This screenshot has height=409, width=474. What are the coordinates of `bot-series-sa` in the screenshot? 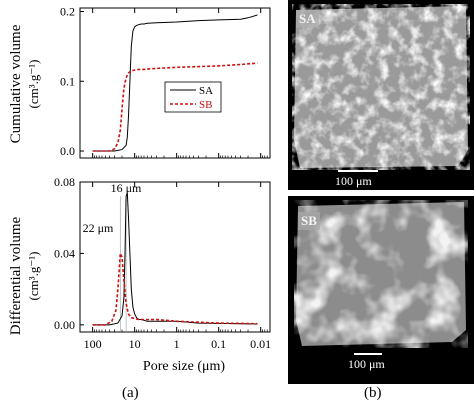 It's located at (175, 259).